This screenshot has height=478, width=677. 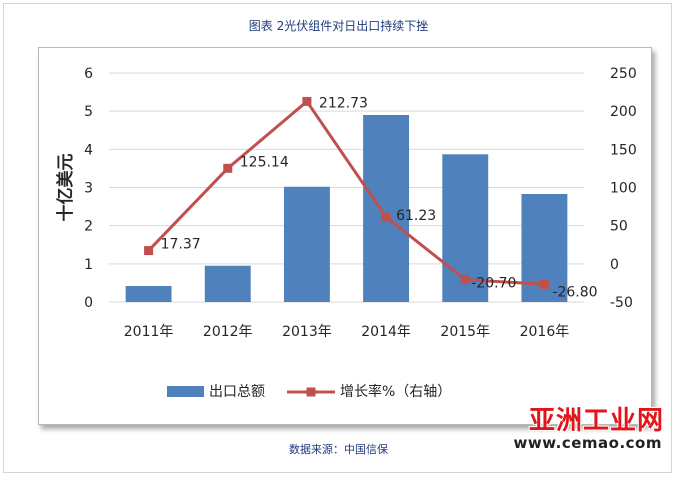 I want to click on right-axis-ticks: -50 0 50 100 150 200 250, so click(x=623, y=188).